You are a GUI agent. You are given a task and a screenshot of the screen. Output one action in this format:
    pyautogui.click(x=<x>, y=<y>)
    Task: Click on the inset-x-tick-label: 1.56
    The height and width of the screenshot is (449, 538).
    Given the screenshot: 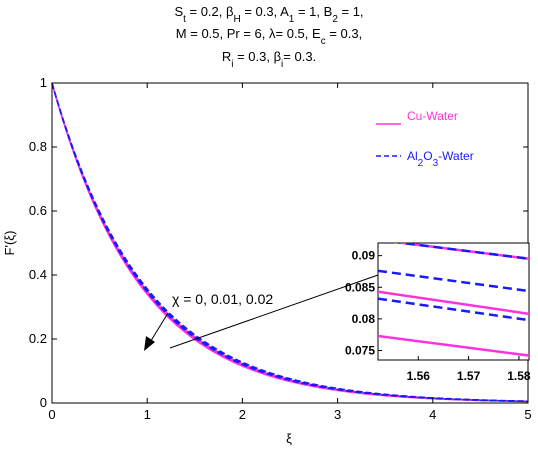 What is the action you would take?
    pyautogui.click(x=419, y=376)
    